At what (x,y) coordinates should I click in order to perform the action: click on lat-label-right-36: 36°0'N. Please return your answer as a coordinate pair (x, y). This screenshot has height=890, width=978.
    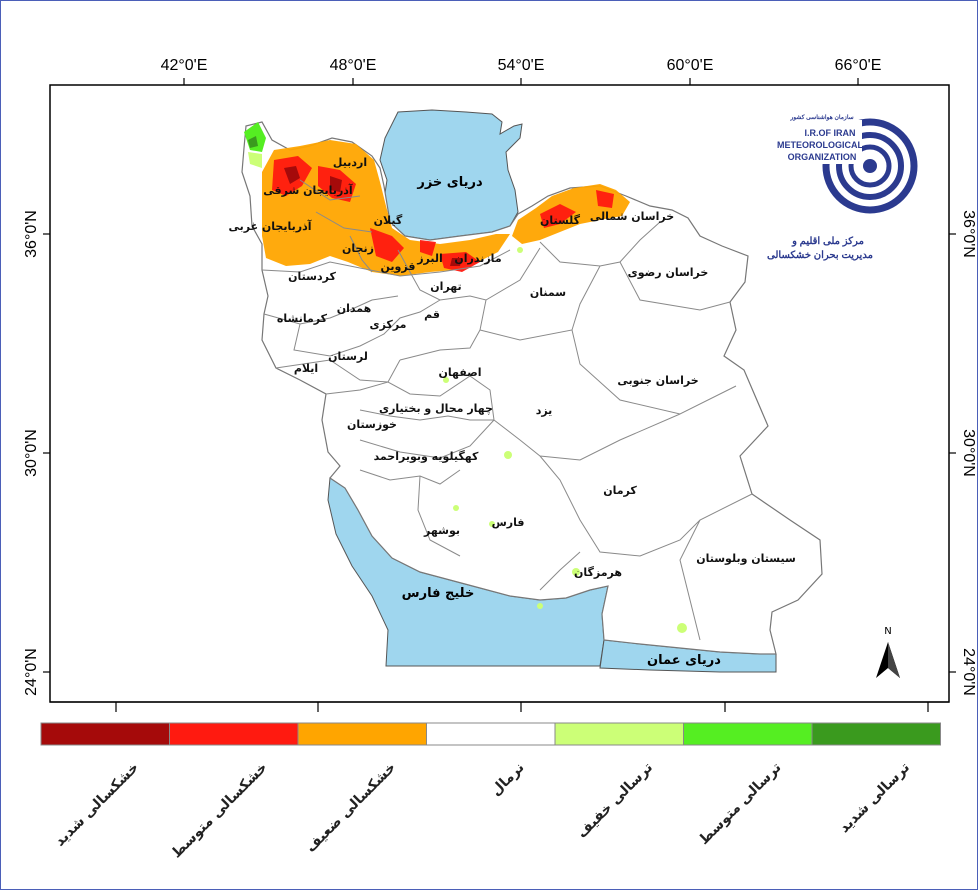
    Looking at the image, I should click on (968, 234).